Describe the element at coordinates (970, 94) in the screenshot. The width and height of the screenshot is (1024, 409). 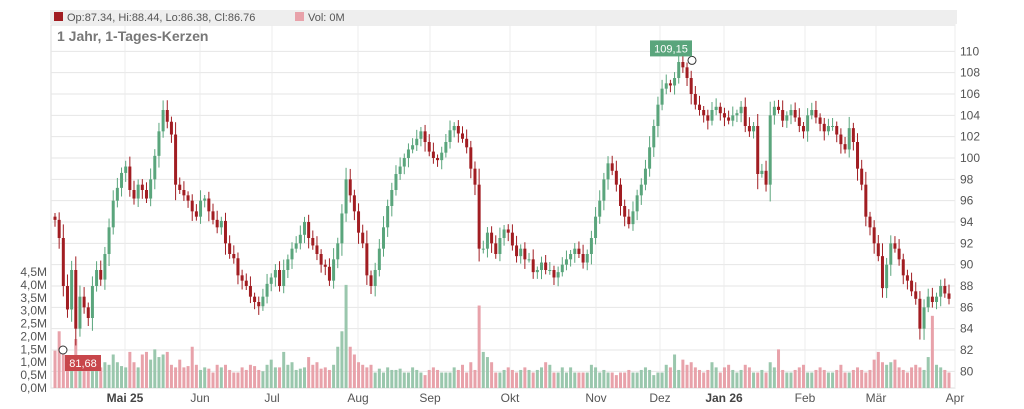
I see `y-tick-label: 106` at that location.